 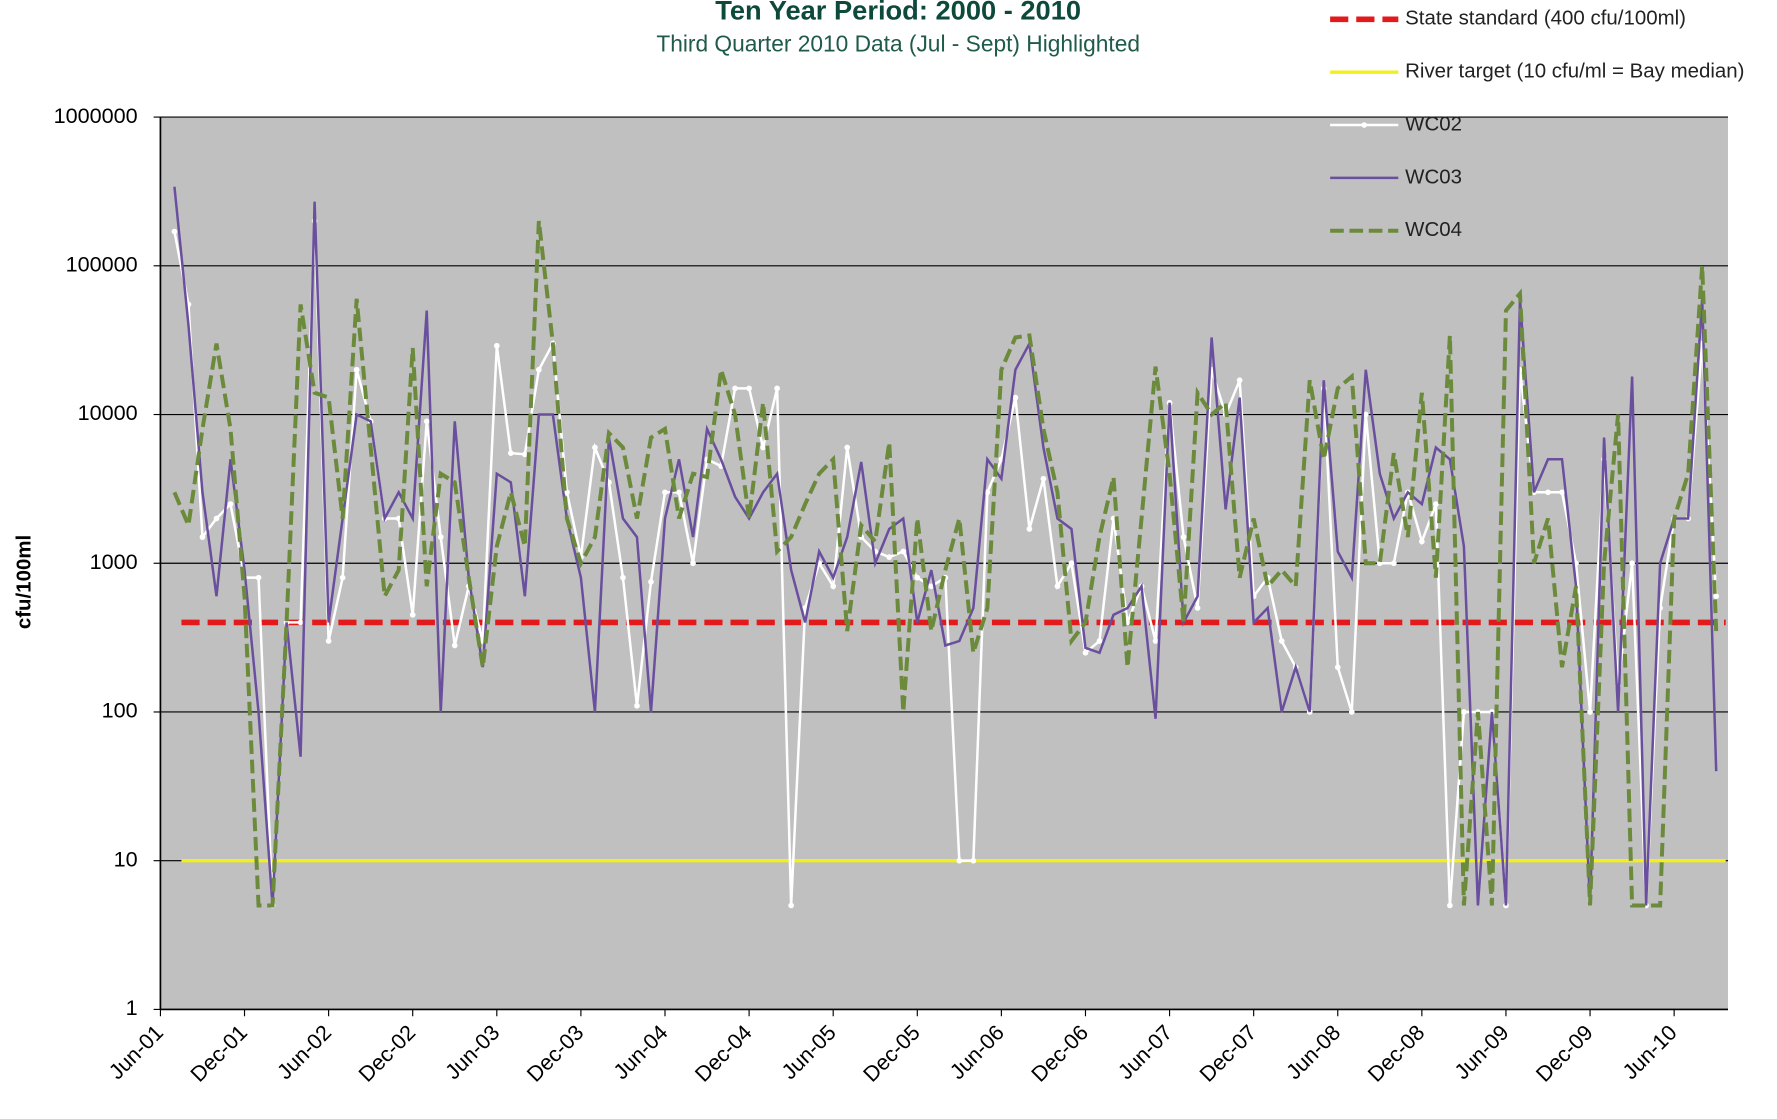 What do you see at coordinates (898, 13) in the screenshot?
I see `chart-title: Ten Year Period: 2000 - 2010` at bounding box center [898, 13].